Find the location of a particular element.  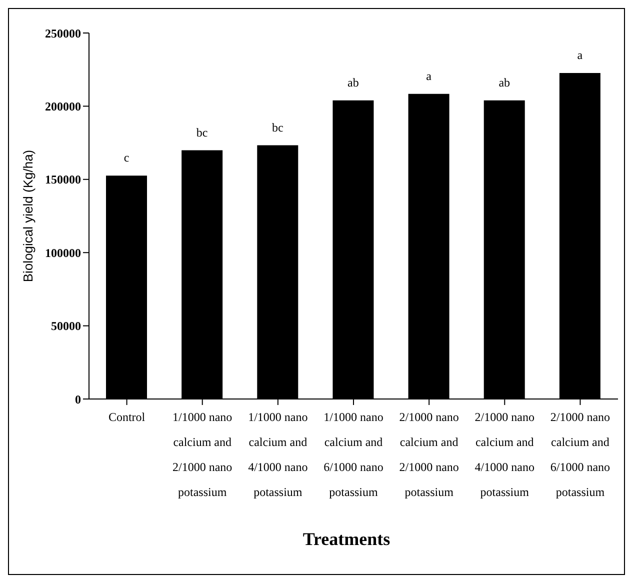

x-tick-label: 2/1000 nano calcium and 4/1000 nano potassium is located at coordinates (504, 454).